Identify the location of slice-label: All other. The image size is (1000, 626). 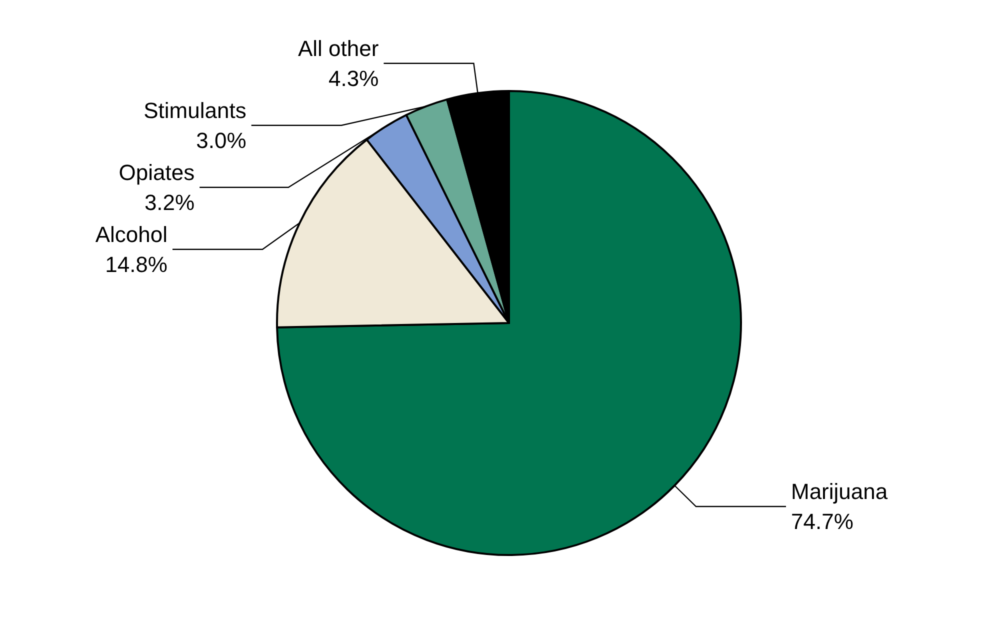
(338, 48).